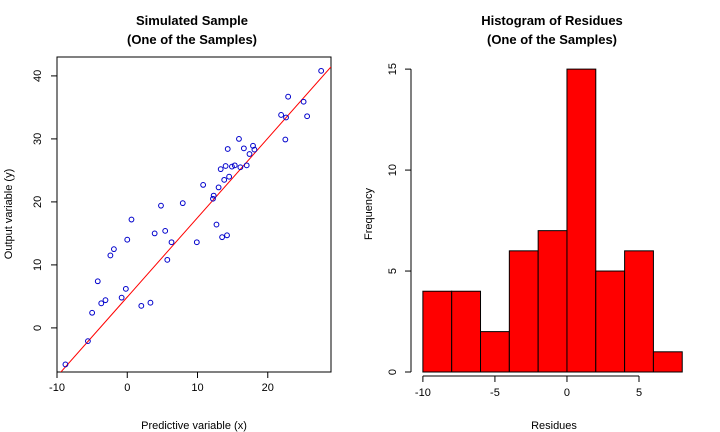 This screenshot has height=432, width=720. What do you see at coordinates (393, 170) in the screenshot?
I see `histogram-y-tick-label: 10` at bounding box center [393, 170].